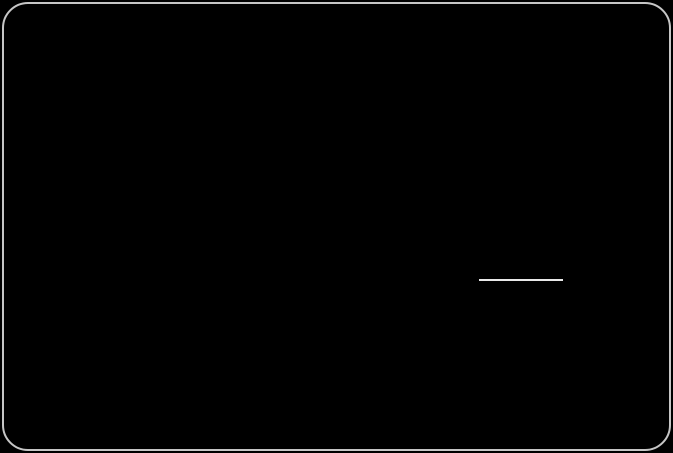 This screenshot has width=673, height=453. Describe the element at coordinates (248, 66) in the screenshot. I see `pair-name-placeholder` at that location.